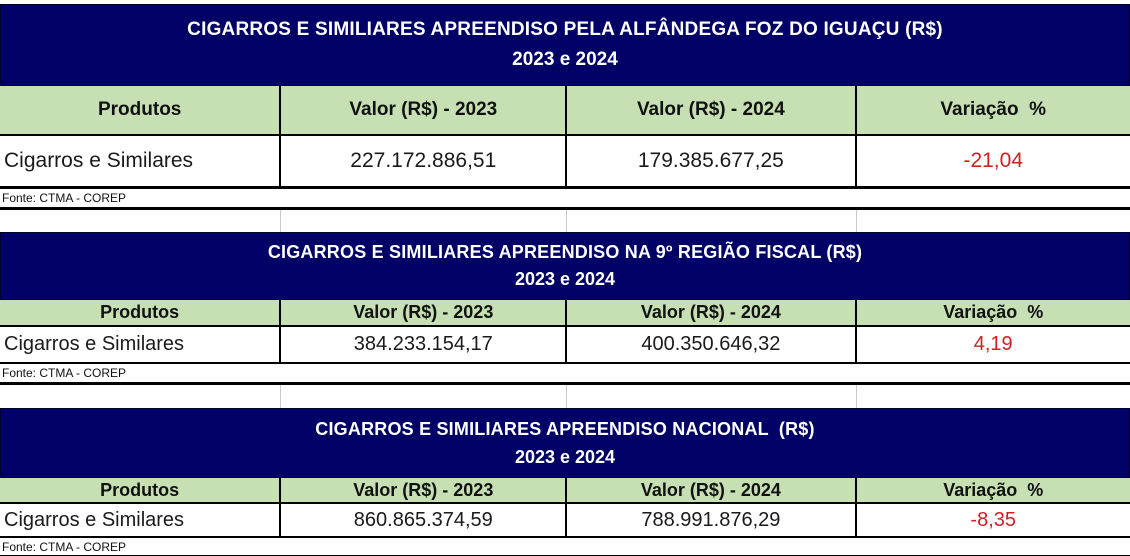 The image size is (1130, 556). Describe the element at coordinates (712, 161) in the screenshot. I see `valor-2024-cell: 179.385.677,25` at that location.